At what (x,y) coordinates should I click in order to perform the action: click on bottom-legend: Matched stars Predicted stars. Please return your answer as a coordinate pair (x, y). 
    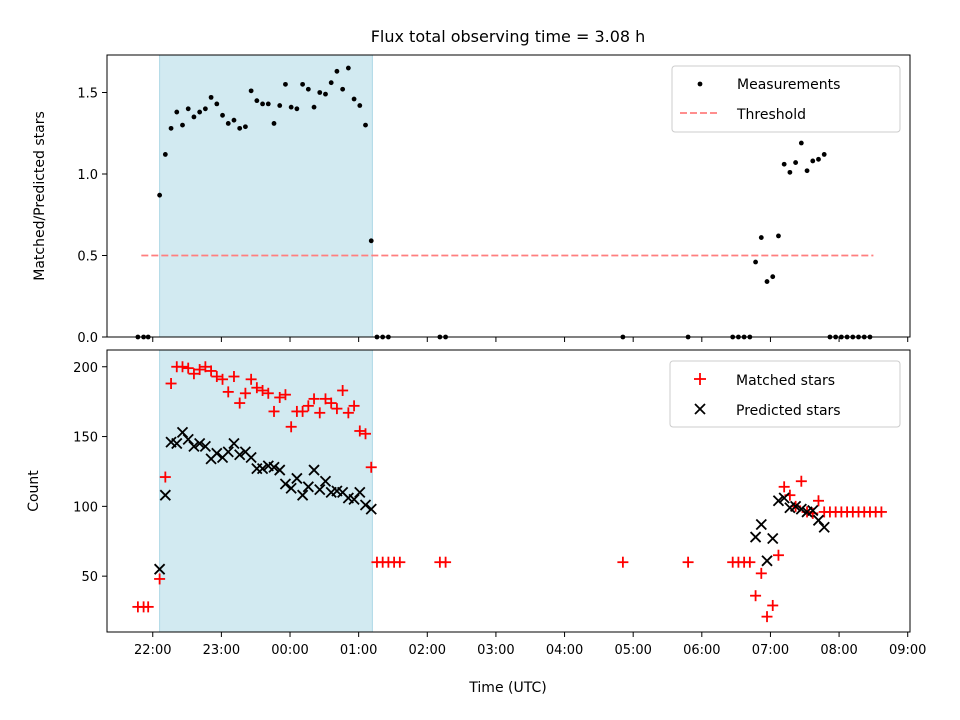
    Looking at the image, I should click on (785, 394).